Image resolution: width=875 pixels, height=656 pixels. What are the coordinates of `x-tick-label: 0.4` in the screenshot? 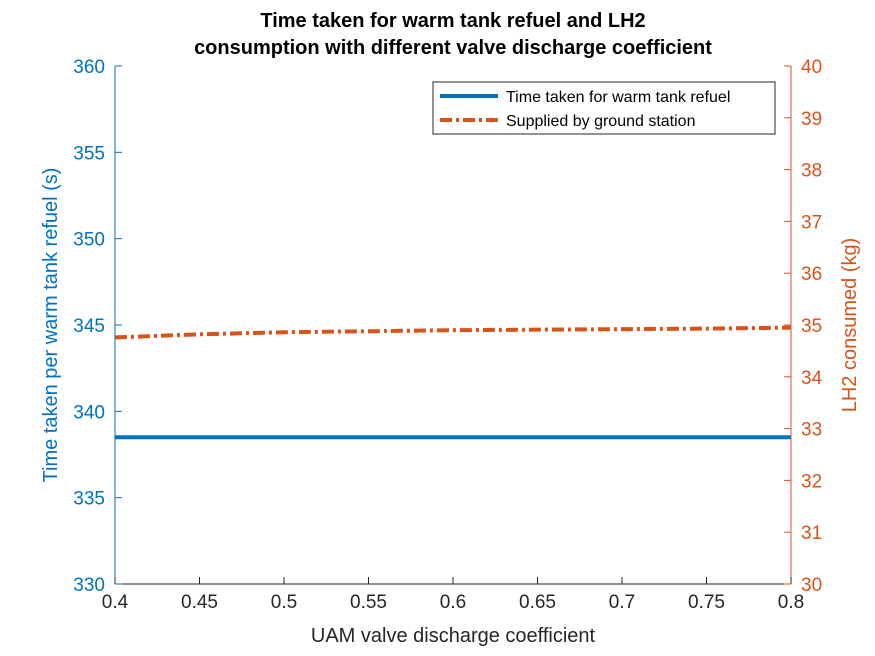 It's located at (115, 602).